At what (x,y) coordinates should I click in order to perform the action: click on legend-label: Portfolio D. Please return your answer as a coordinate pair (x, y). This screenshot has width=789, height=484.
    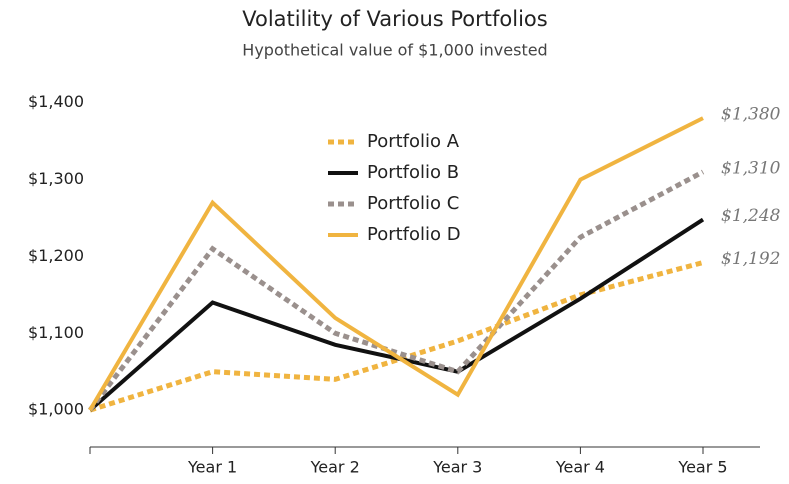
    Looking at the image, I should click on (414, 234).